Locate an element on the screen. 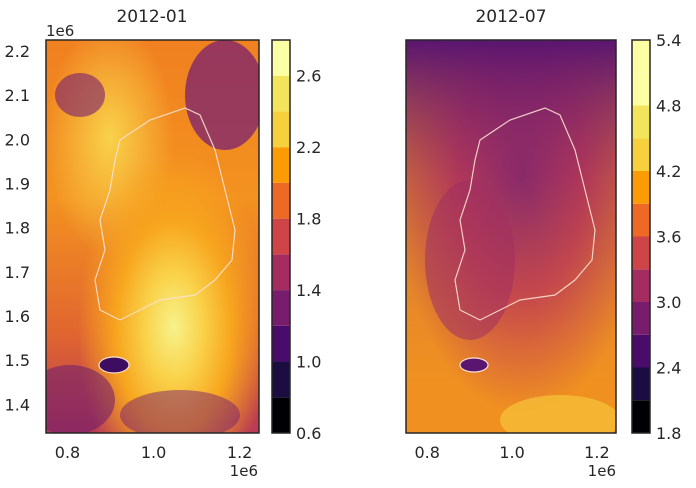  y-tick-label: 1.4 is located at coordinates (17, 404).